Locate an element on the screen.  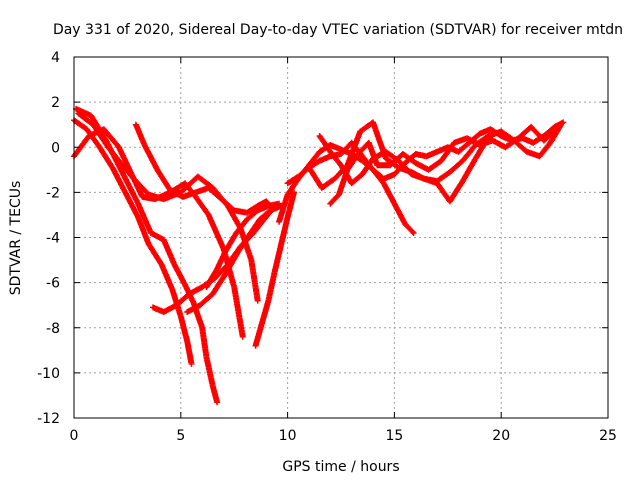
y-tick-label: -6 is located at coordinates (53, 284).